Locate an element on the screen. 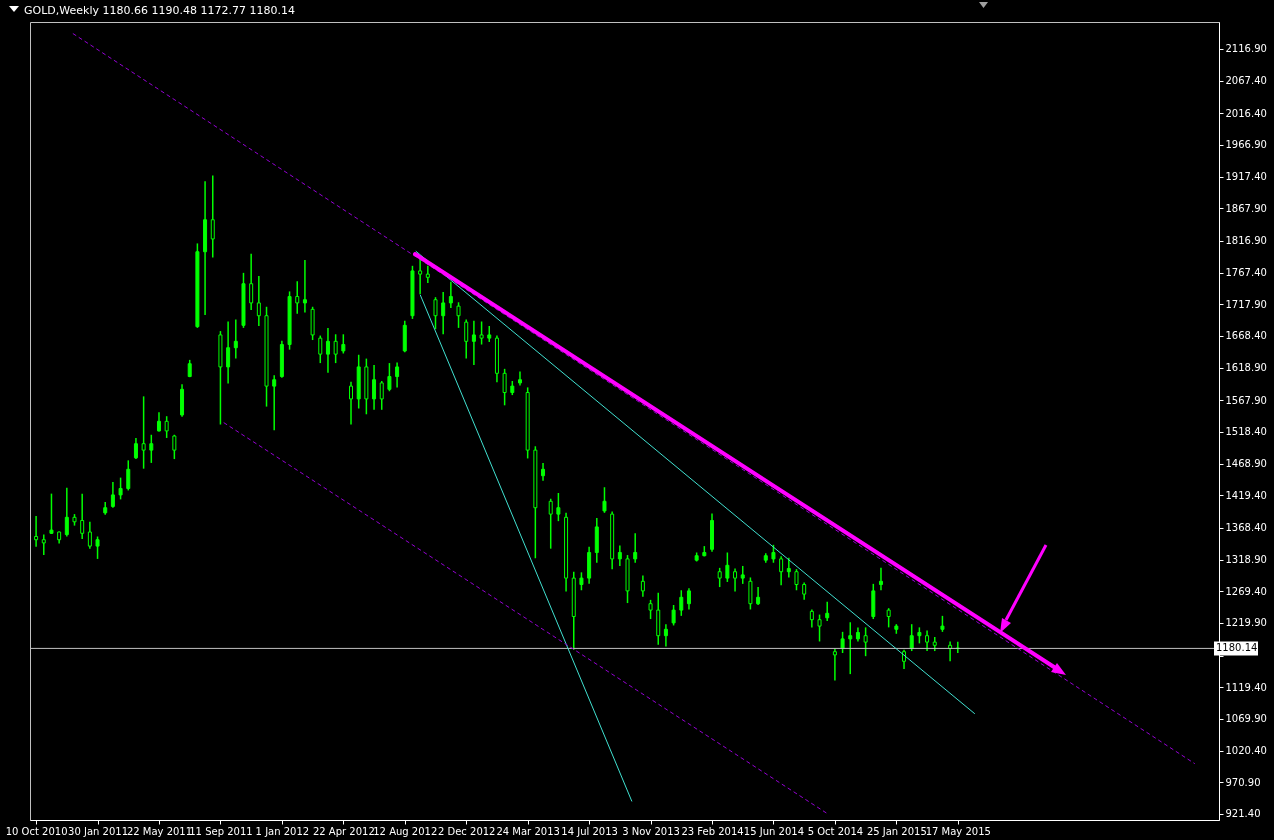 This screenshot has width=1274, height=840. y-tick-label: 1368.40 is located at coordinates (1246, 528).